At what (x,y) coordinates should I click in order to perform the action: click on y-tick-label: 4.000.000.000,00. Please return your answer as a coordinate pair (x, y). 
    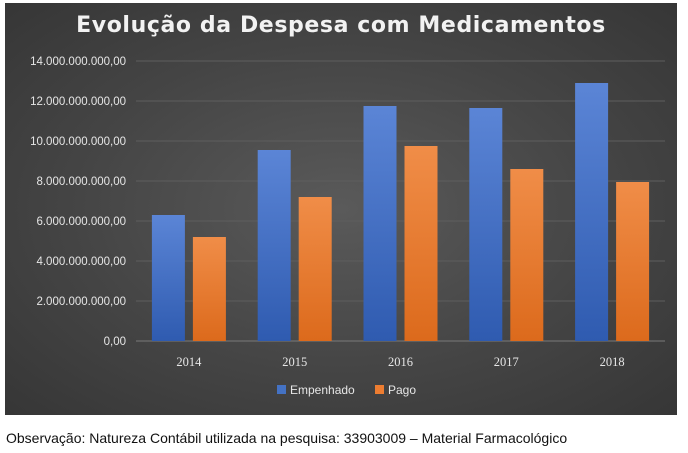
    Looking at the image, I should click on (81, 262).